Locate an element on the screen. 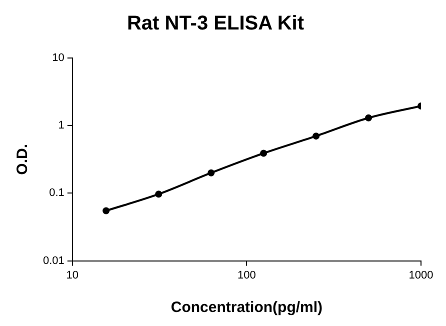  chart-title: Rat NT-3 ELISA Kit is located at coordinates (215, 23).